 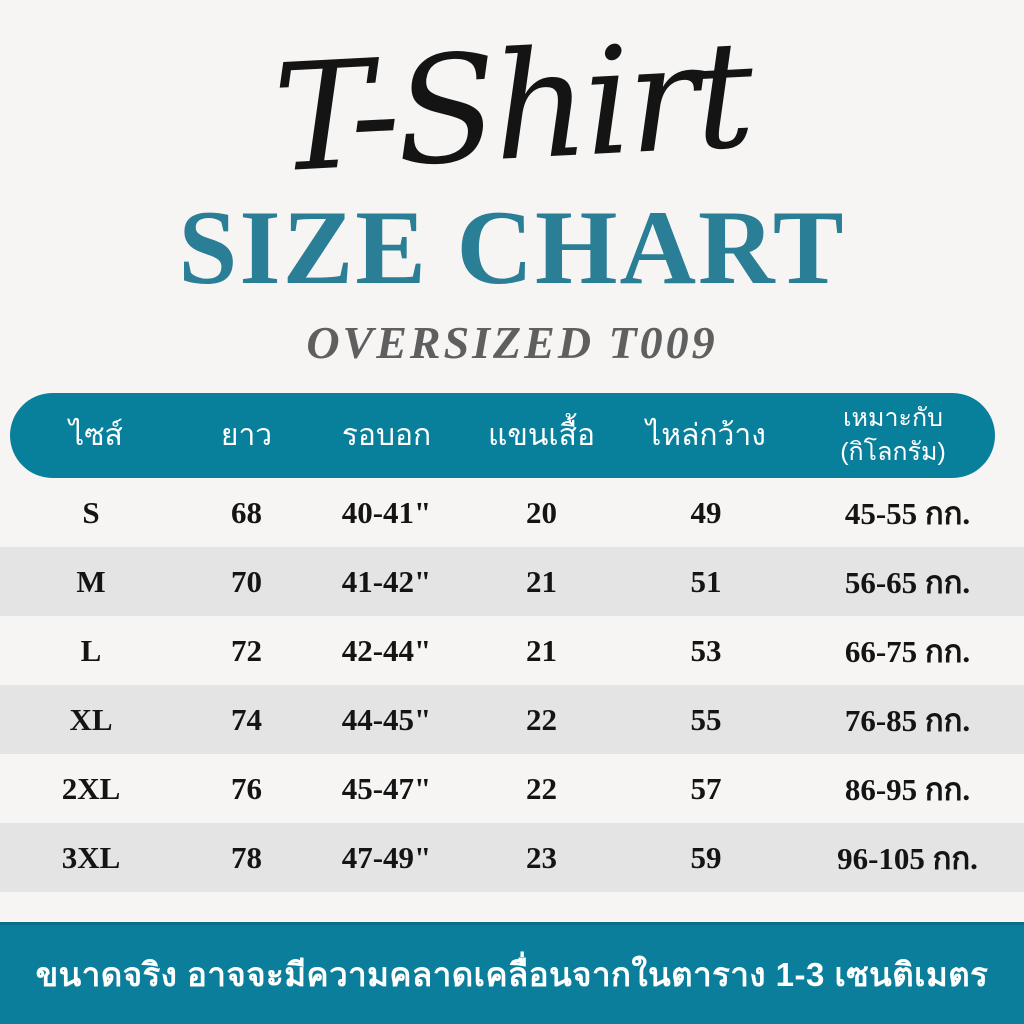 I want to click on chest-cell: 41-42", so click(x=386, y=581).